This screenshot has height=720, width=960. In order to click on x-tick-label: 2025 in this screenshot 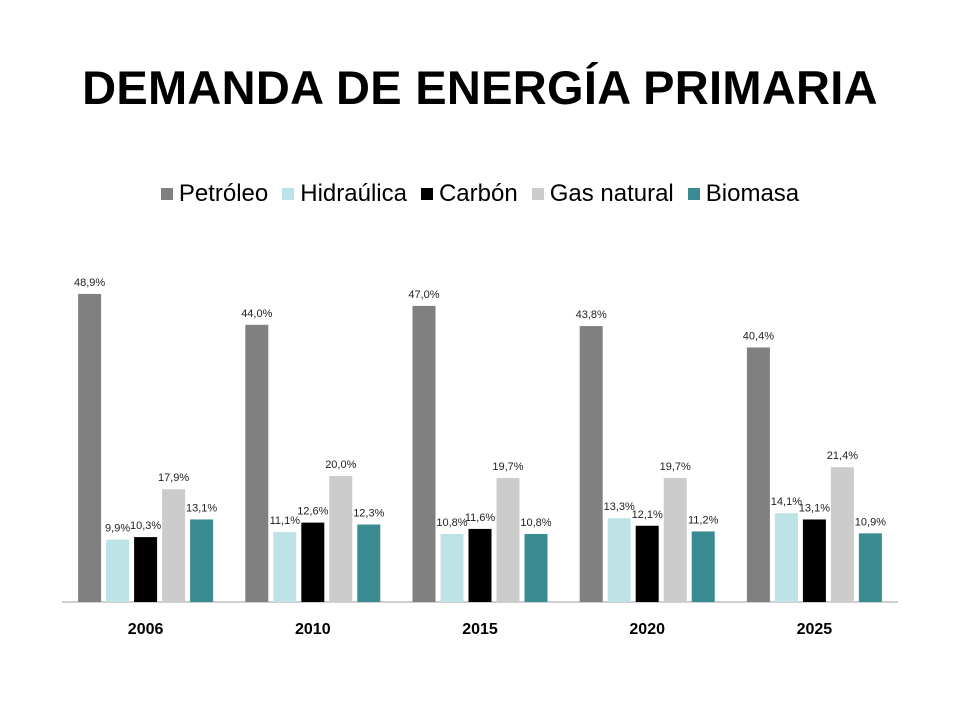, I will do `click(815, 629)`.